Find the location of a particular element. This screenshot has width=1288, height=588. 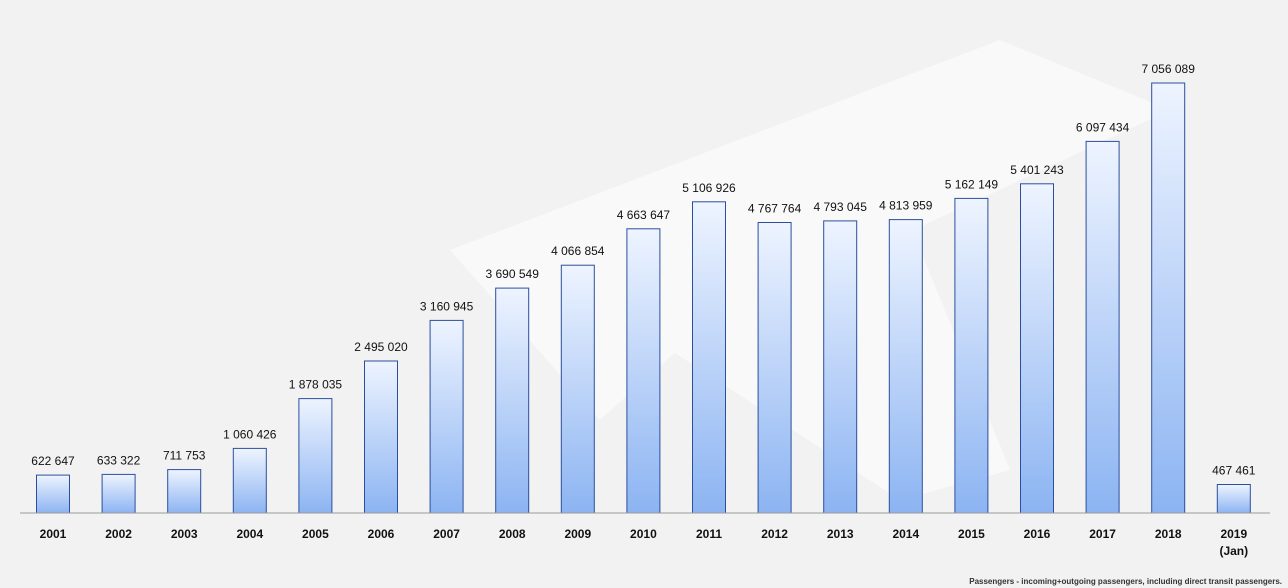

x-tick-label-2007: 2007 is located at coordinates (446, 534).